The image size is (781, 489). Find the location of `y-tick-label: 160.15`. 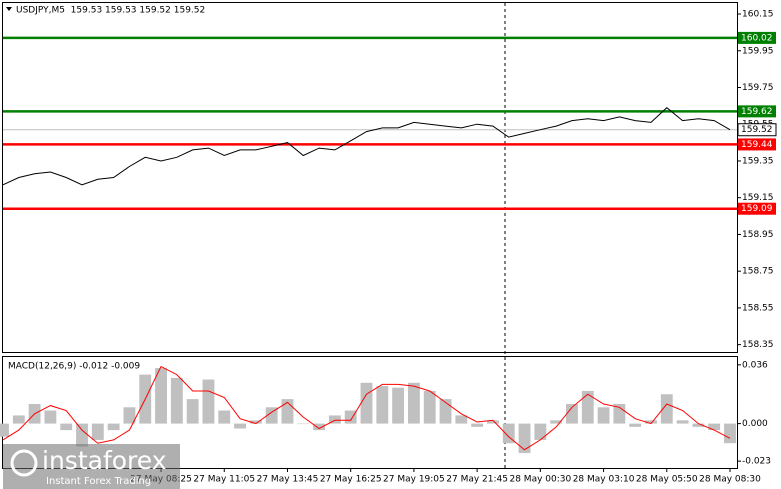

y-tick-label: 160.15 is located at coordinates (758, 15).